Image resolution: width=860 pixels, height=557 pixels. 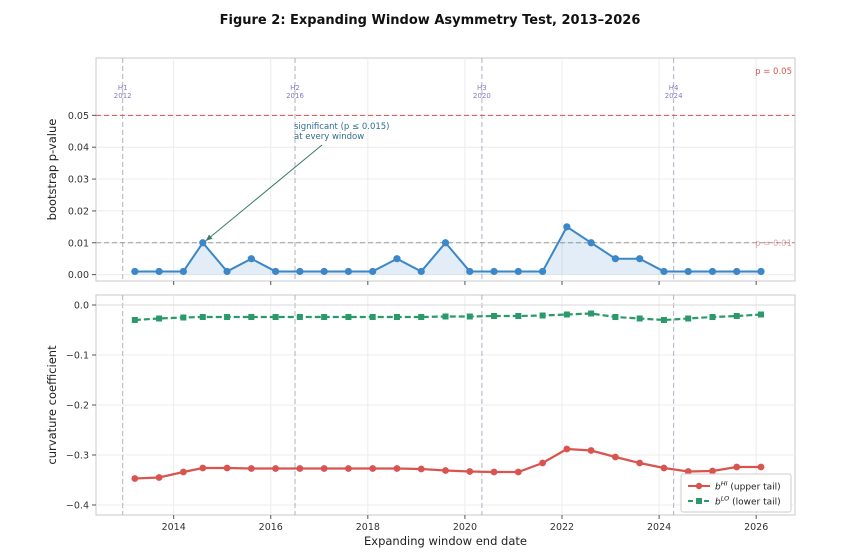 I want to click on x-tick-label: 2014, so click(x=174, y=527).